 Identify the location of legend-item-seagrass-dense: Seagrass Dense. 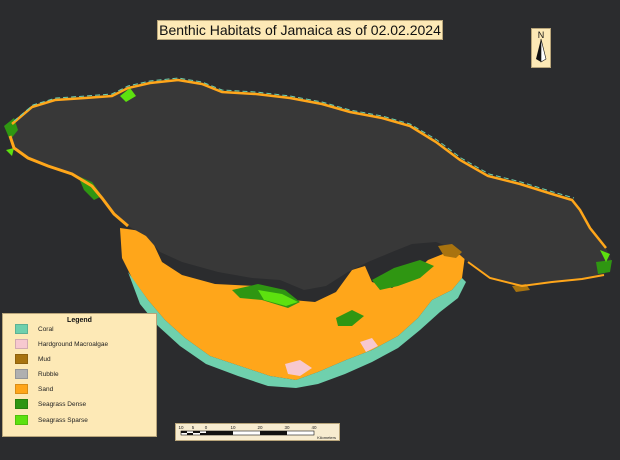
(50, 404).